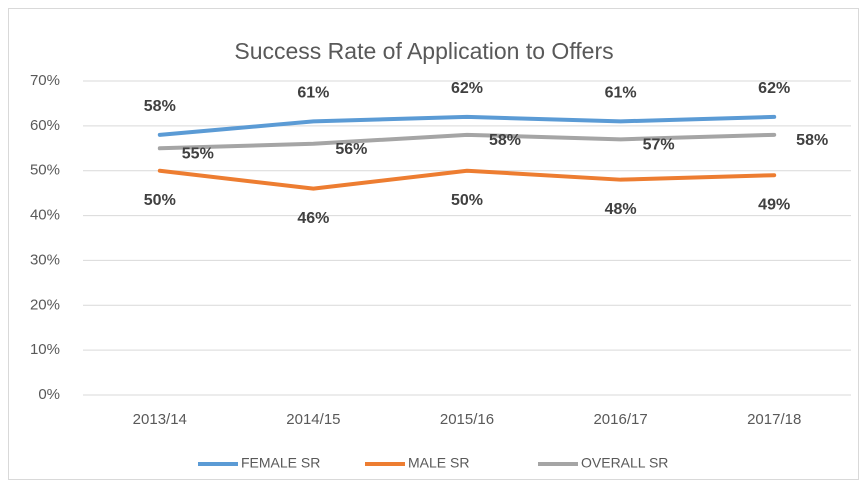  I want to click on x-tick-label: 2015/16, so click(467, 419).